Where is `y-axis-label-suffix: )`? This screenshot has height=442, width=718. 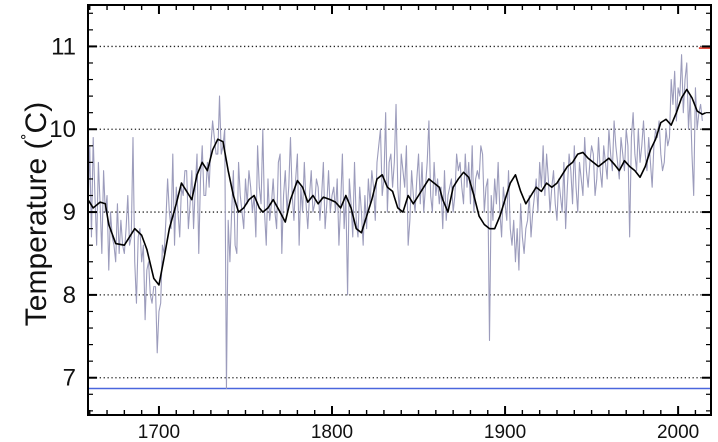 y-axis-label-suffix: ) is located at coordinates (36, 107).